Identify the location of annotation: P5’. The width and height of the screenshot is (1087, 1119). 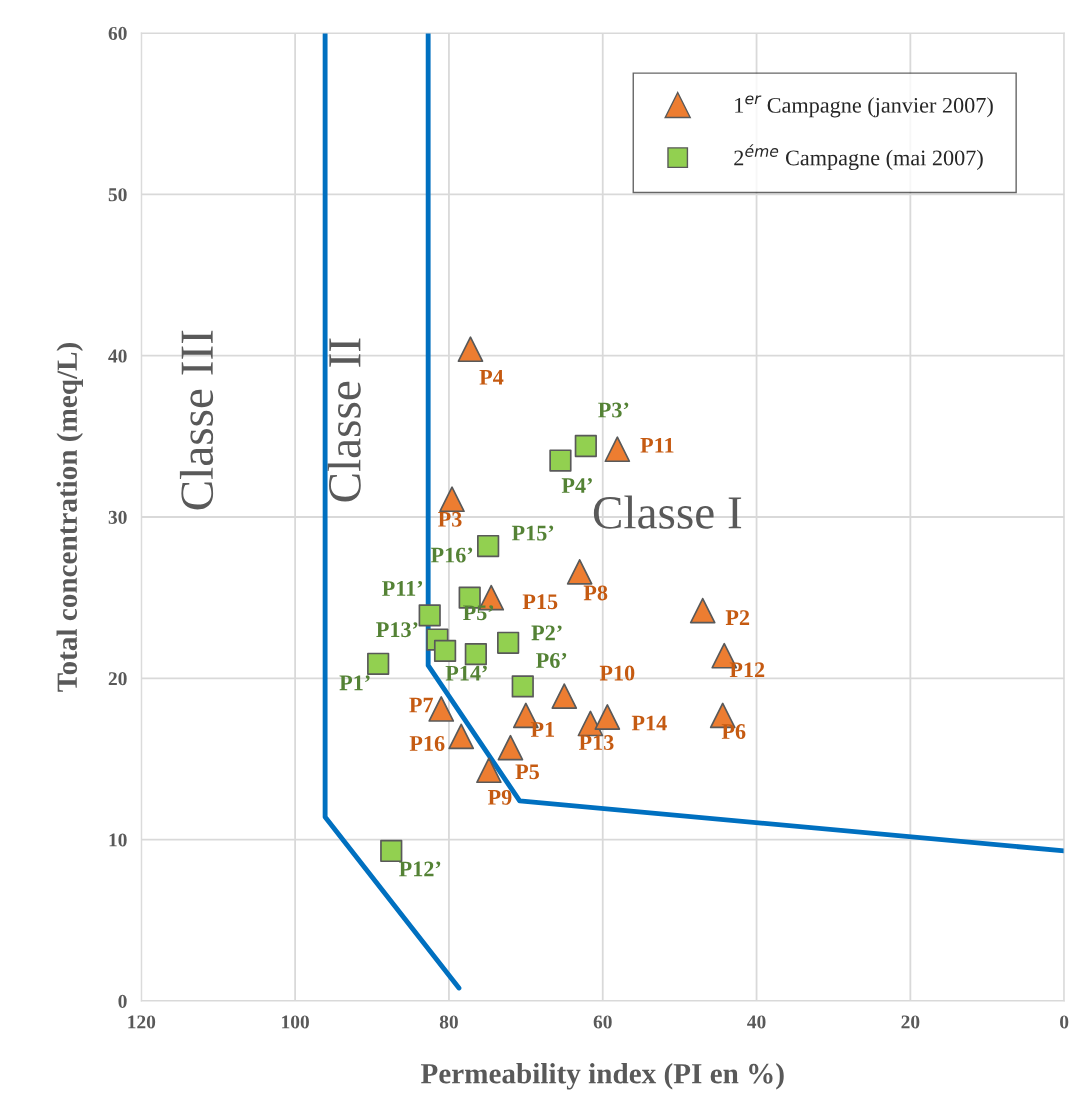
(478, 613).